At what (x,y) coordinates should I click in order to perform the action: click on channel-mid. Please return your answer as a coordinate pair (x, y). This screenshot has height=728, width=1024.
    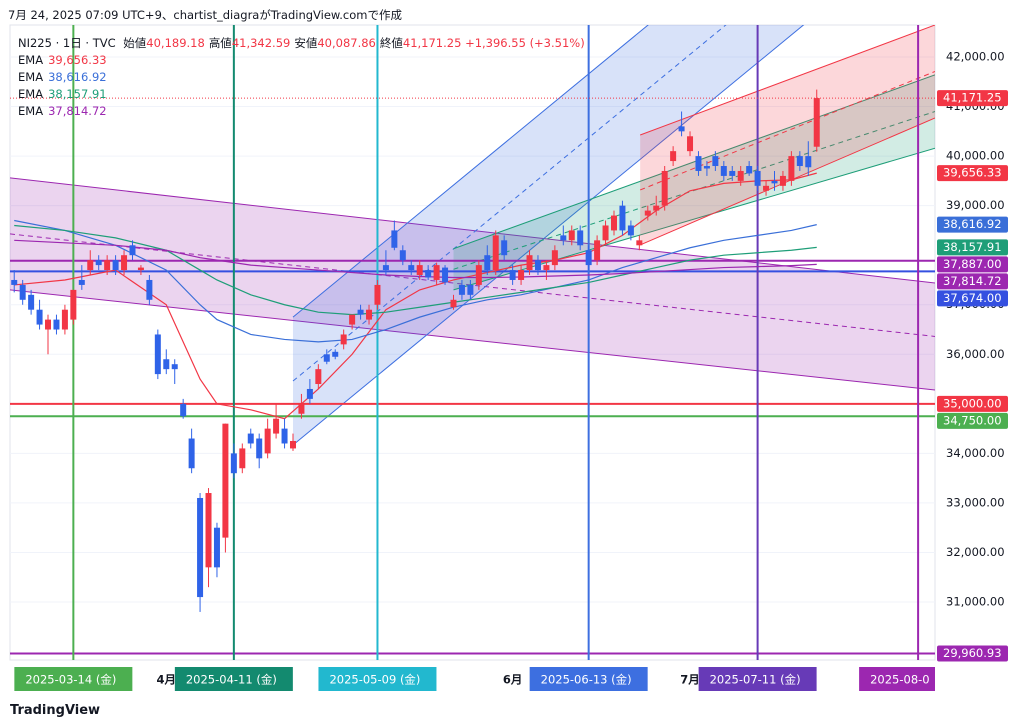
    Looking at the image, I should click on (472, 285).